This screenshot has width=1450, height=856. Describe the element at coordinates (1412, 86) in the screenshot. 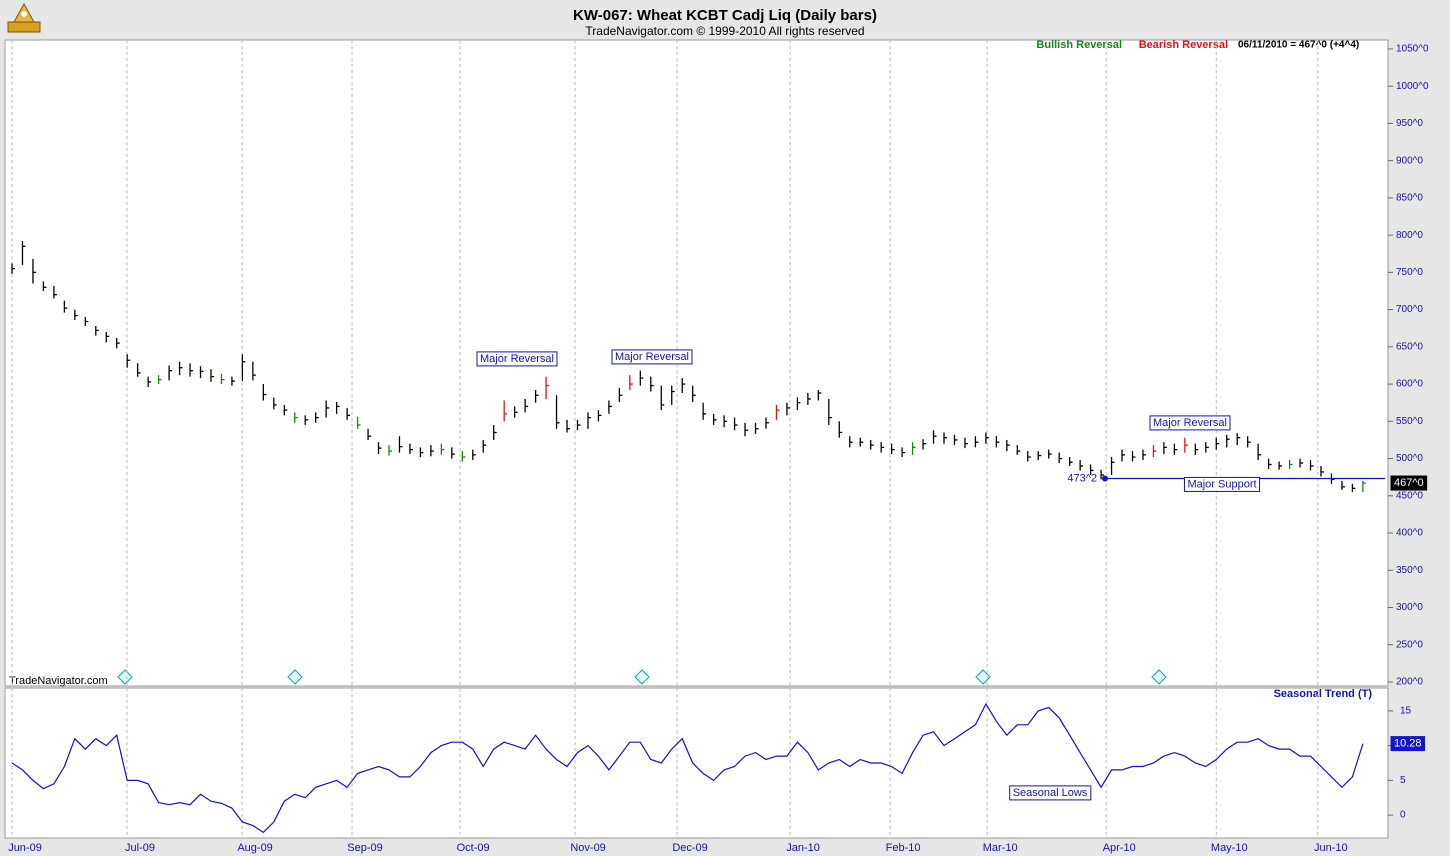

I see `y-tick-label: 1000^0` at that location.